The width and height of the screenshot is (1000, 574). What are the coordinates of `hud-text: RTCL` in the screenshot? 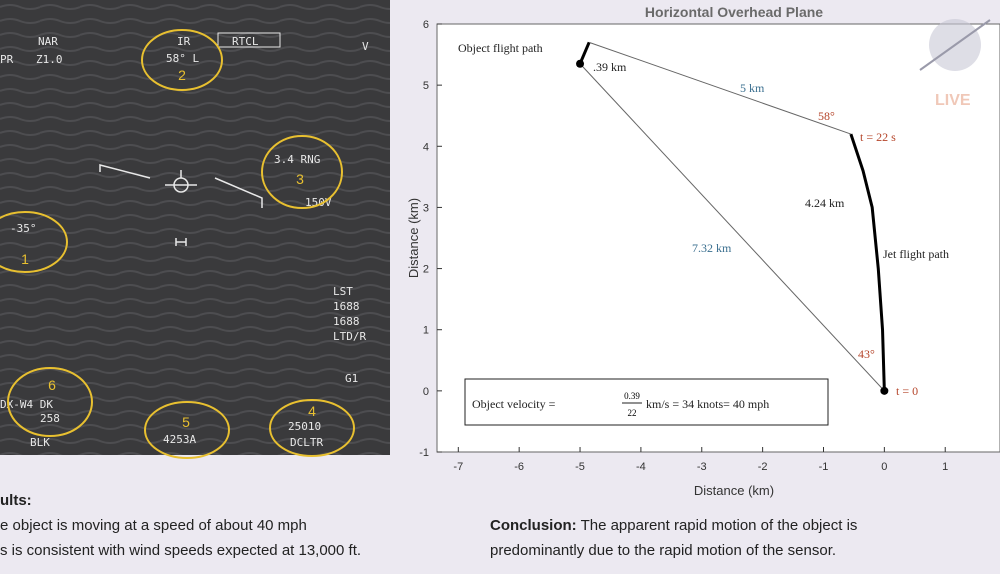 It's located at (245, 41).